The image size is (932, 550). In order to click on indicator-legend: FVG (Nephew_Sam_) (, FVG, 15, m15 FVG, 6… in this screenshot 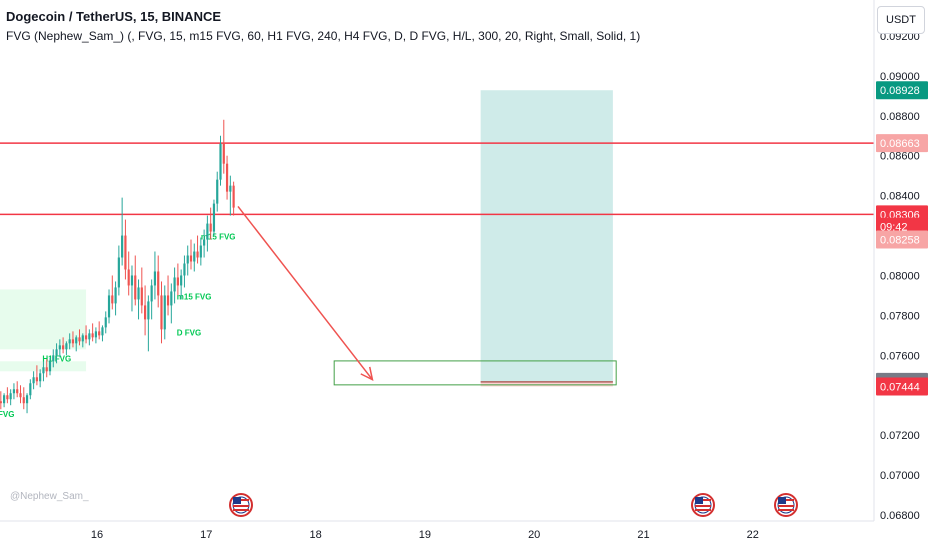, I will do `click(323, 36)`.